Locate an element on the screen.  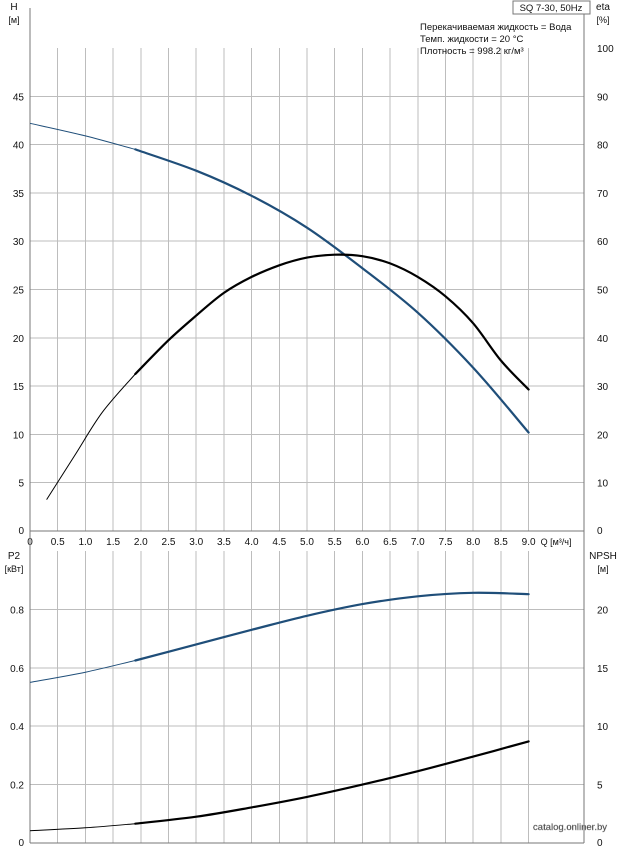
x-tick-label: 8.5 is located at coordinates (501, 542).